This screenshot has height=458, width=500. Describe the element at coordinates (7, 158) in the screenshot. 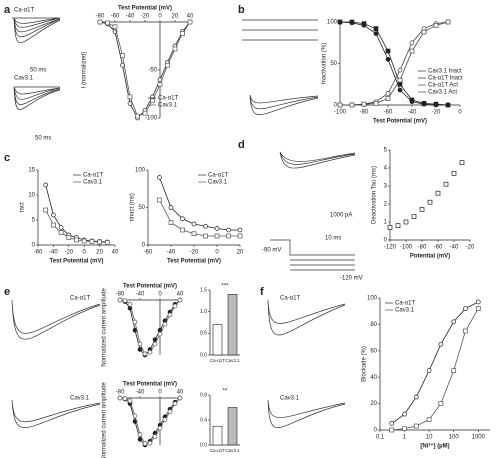

I see `panel-label: c` at that location.